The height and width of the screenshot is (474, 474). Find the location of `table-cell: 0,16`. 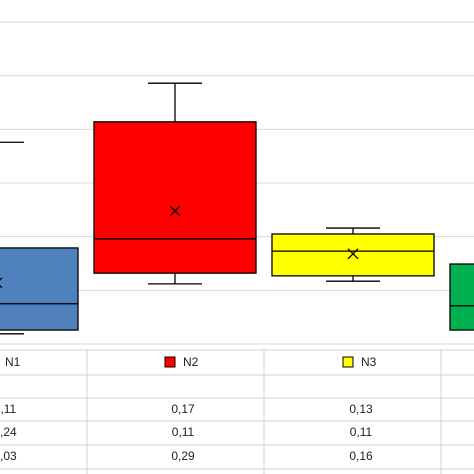

table-cell: 0,16 is located at coordinates (361, 456).